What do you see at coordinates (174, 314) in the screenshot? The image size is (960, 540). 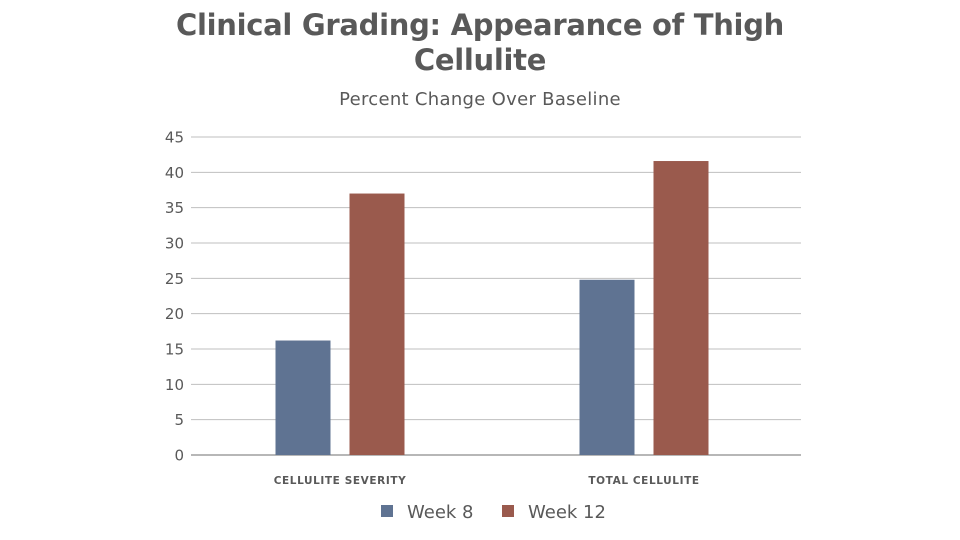 I see `y-tick-label: 20` at bounding box center [174, 314].